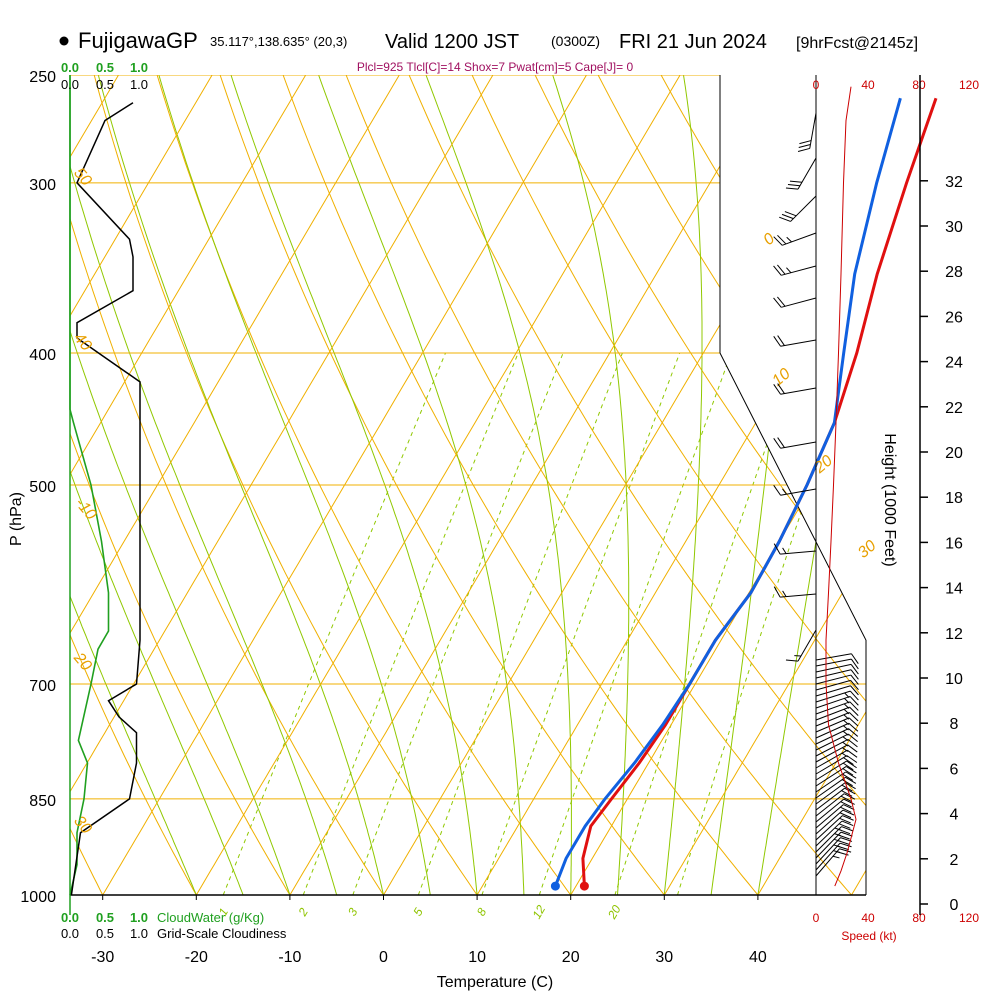 This screenshot has height=1000, width=1000. What do you see at coordinates (954, 679) in the screenshot?
I see `height-tick-label: 10` at bounding box center [954, 679].